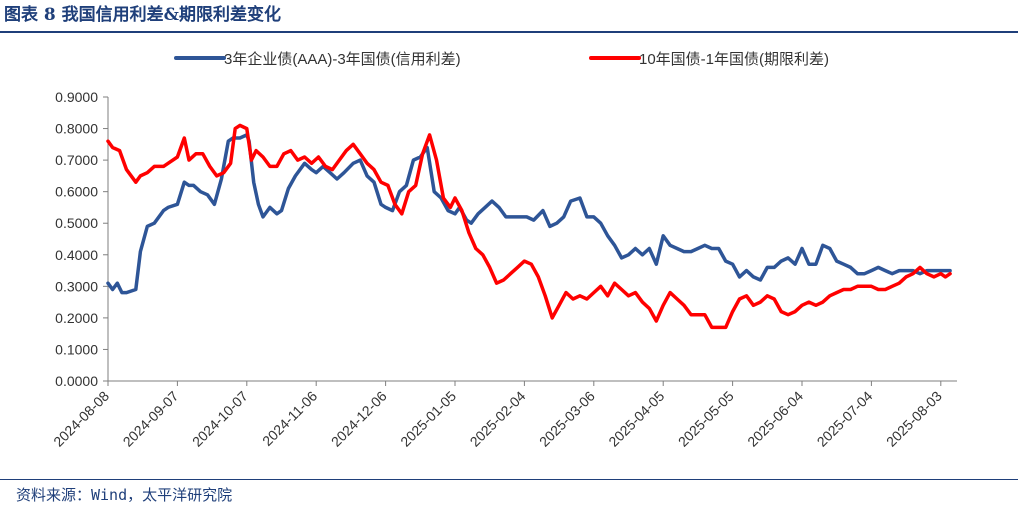 The width and height of the screenshot is (1018, 511). Describe the element at coordinates (734, 59) in the screenshot. I see `legend-label-term-spread: 10年国债-1年国债(期限利差)` at that location.